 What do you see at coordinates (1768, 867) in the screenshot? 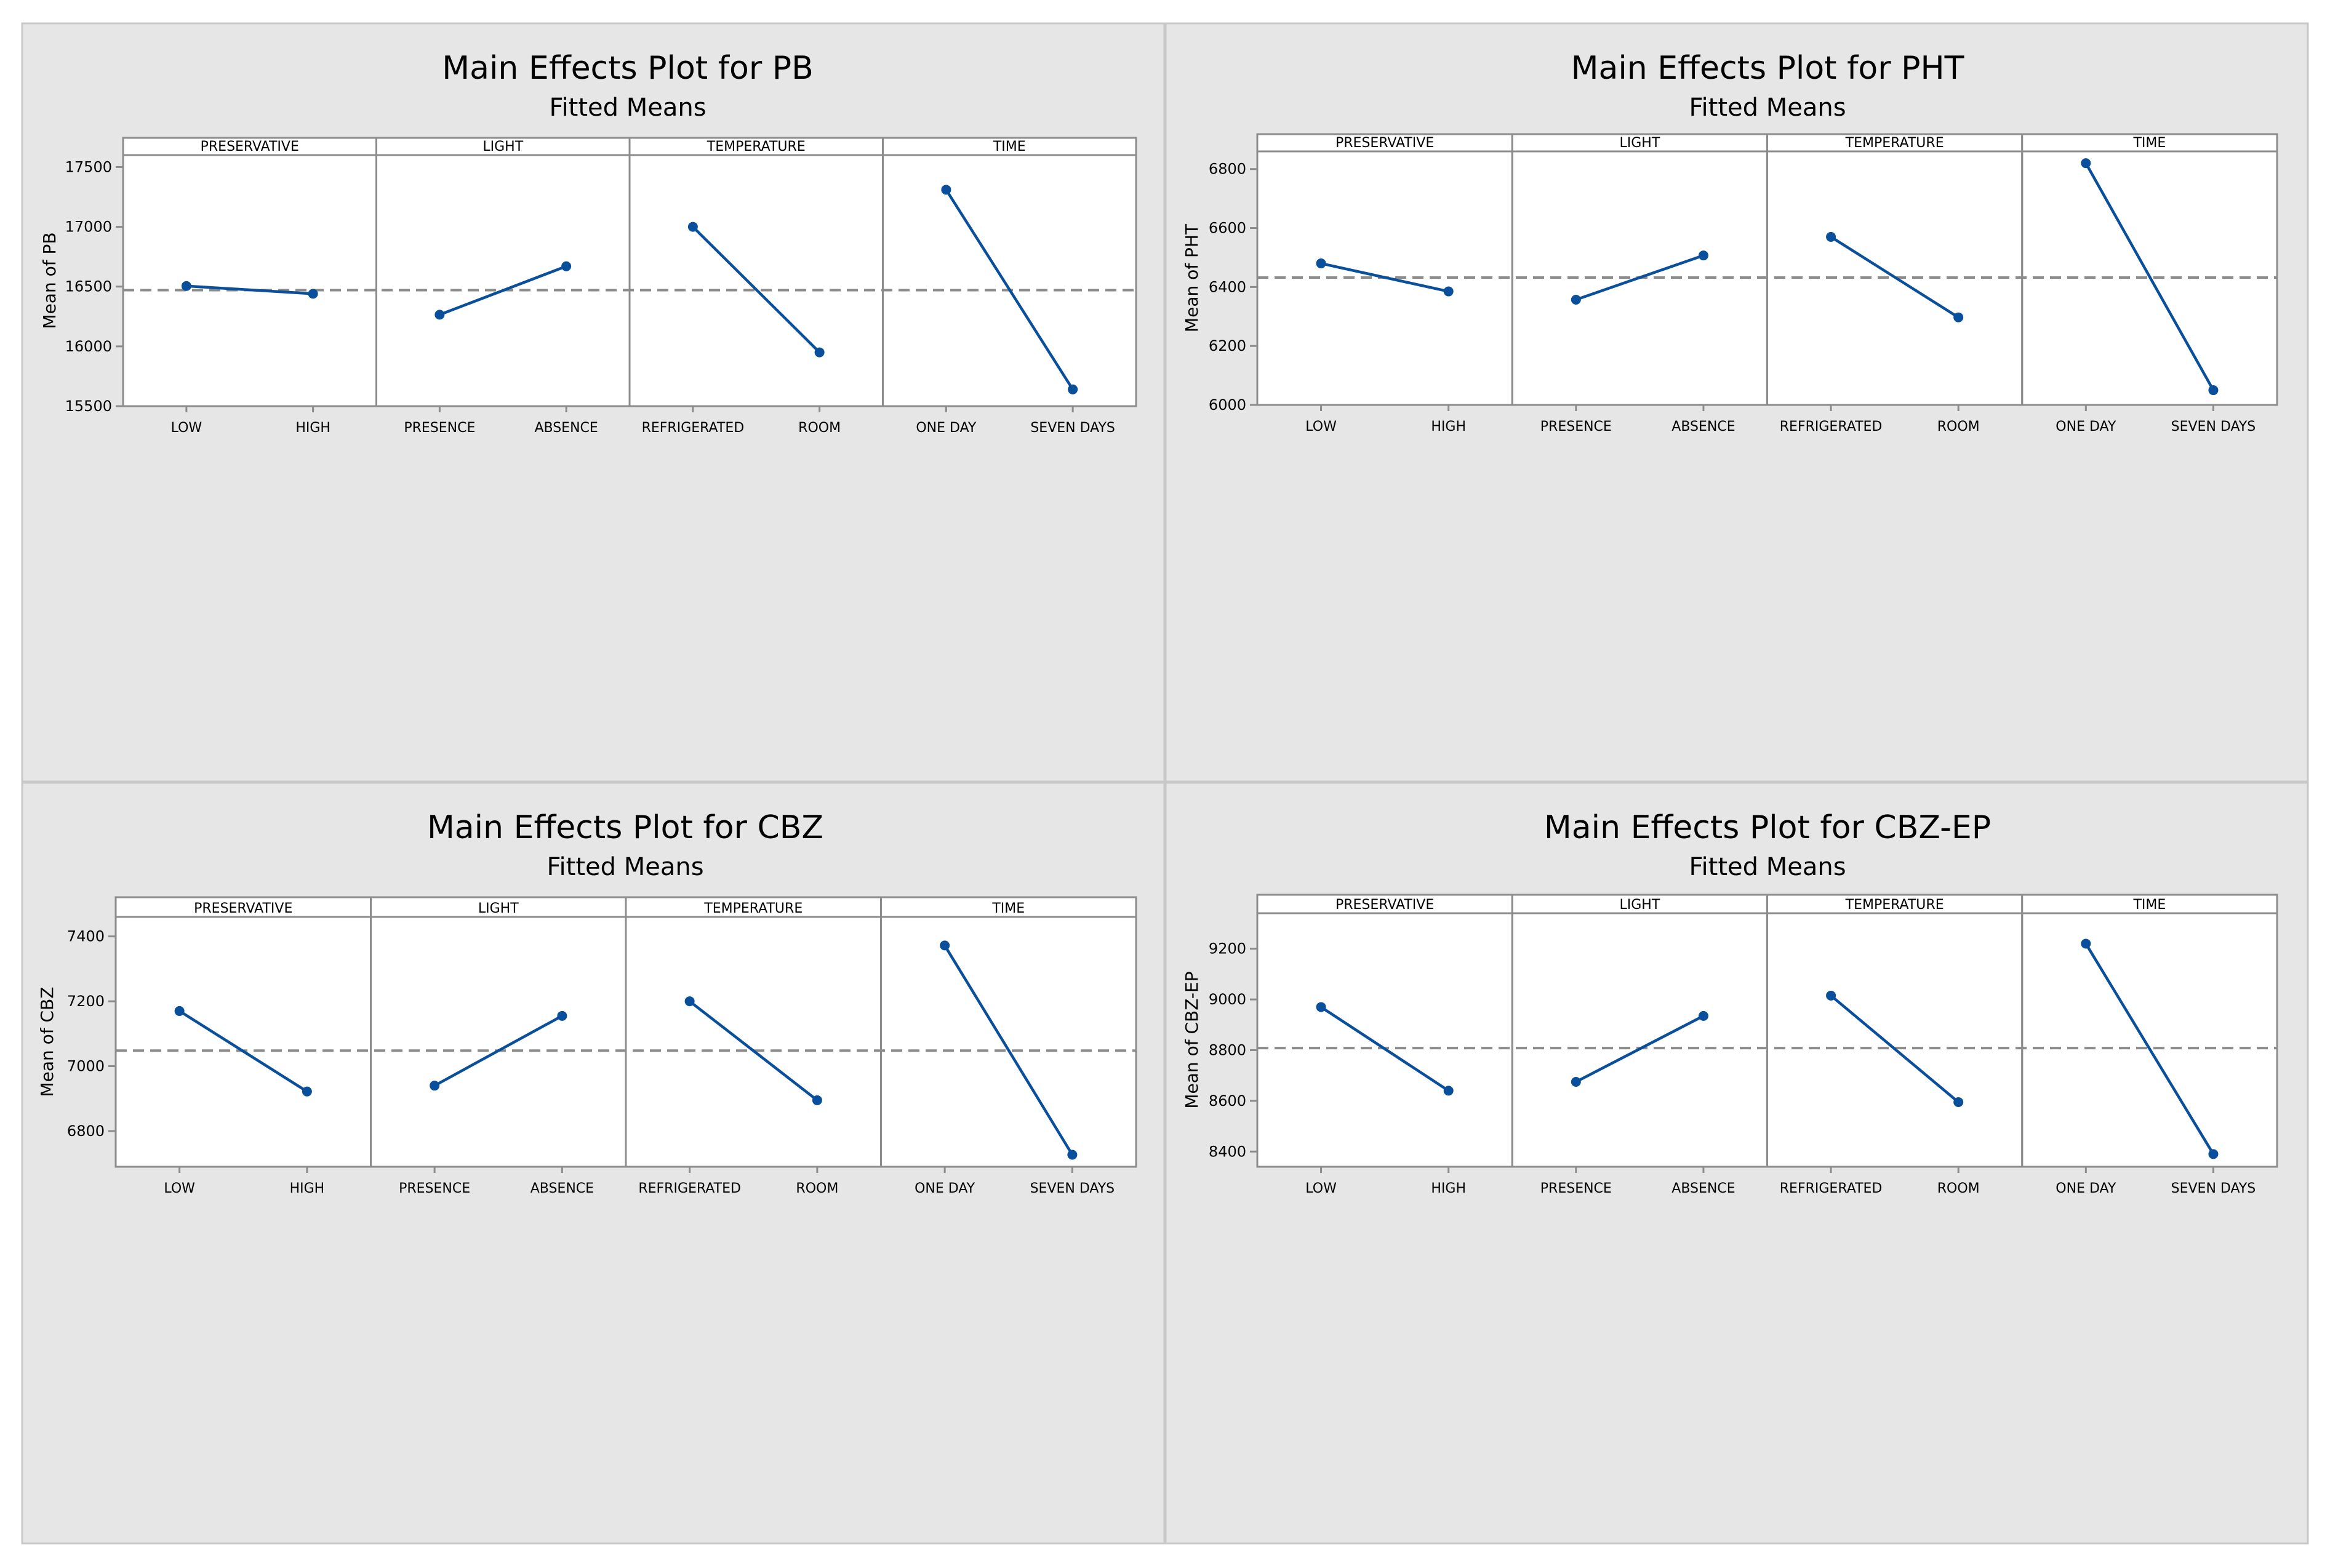
I see `chart-subtitle: Fitted Means` at bounding box center [1768, 867].